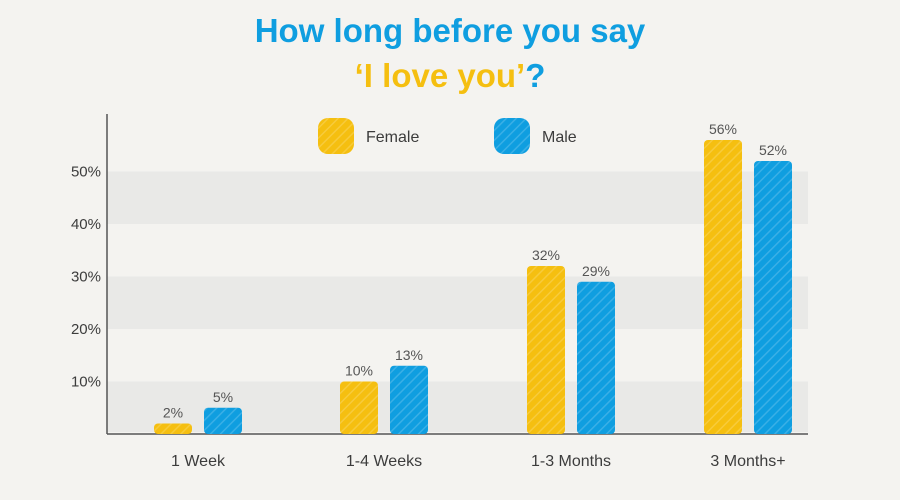 The image size is (900, 500). I want to click on bar-value-label: 13%, so click(409, 355).